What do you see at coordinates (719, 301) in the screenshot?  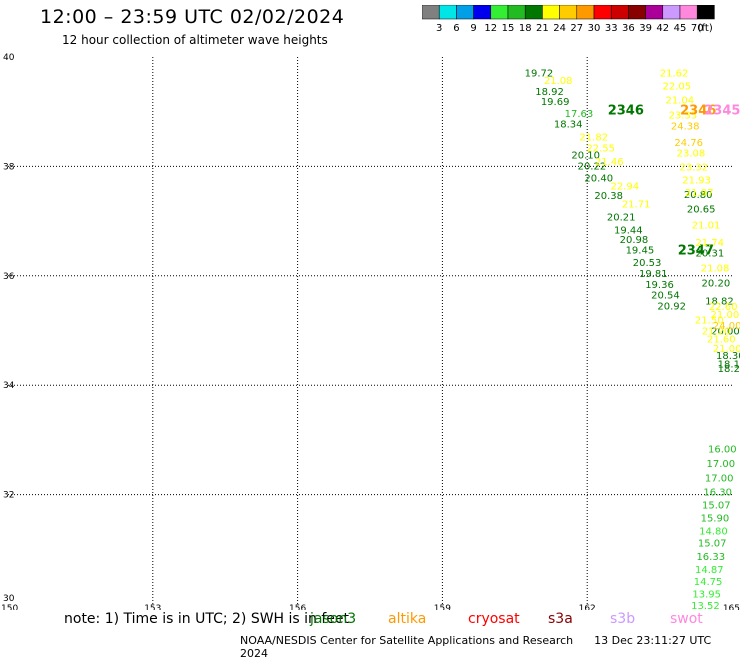 I see `swh-value-label: 18.82` at bounding box center [719, 301].